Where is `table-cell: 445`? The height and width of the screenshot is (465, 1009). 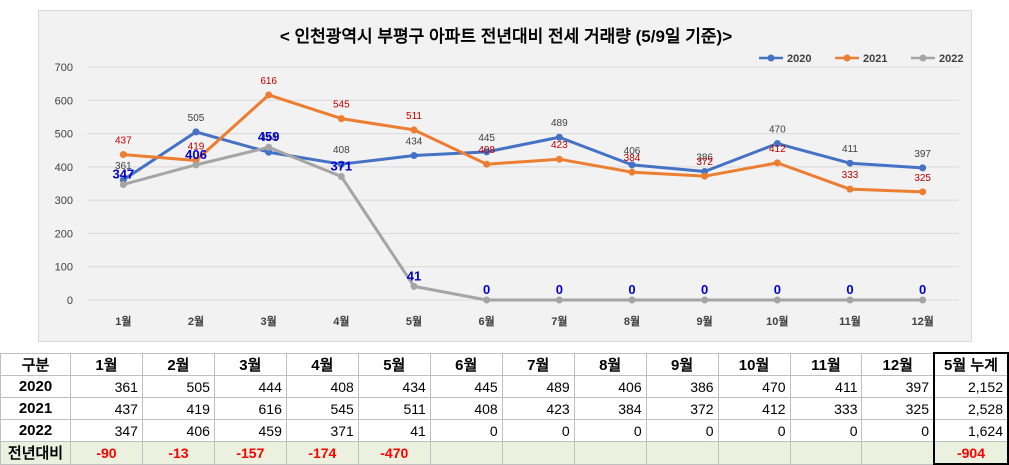
table-cell: 445 is located at coordinates (466, 386).